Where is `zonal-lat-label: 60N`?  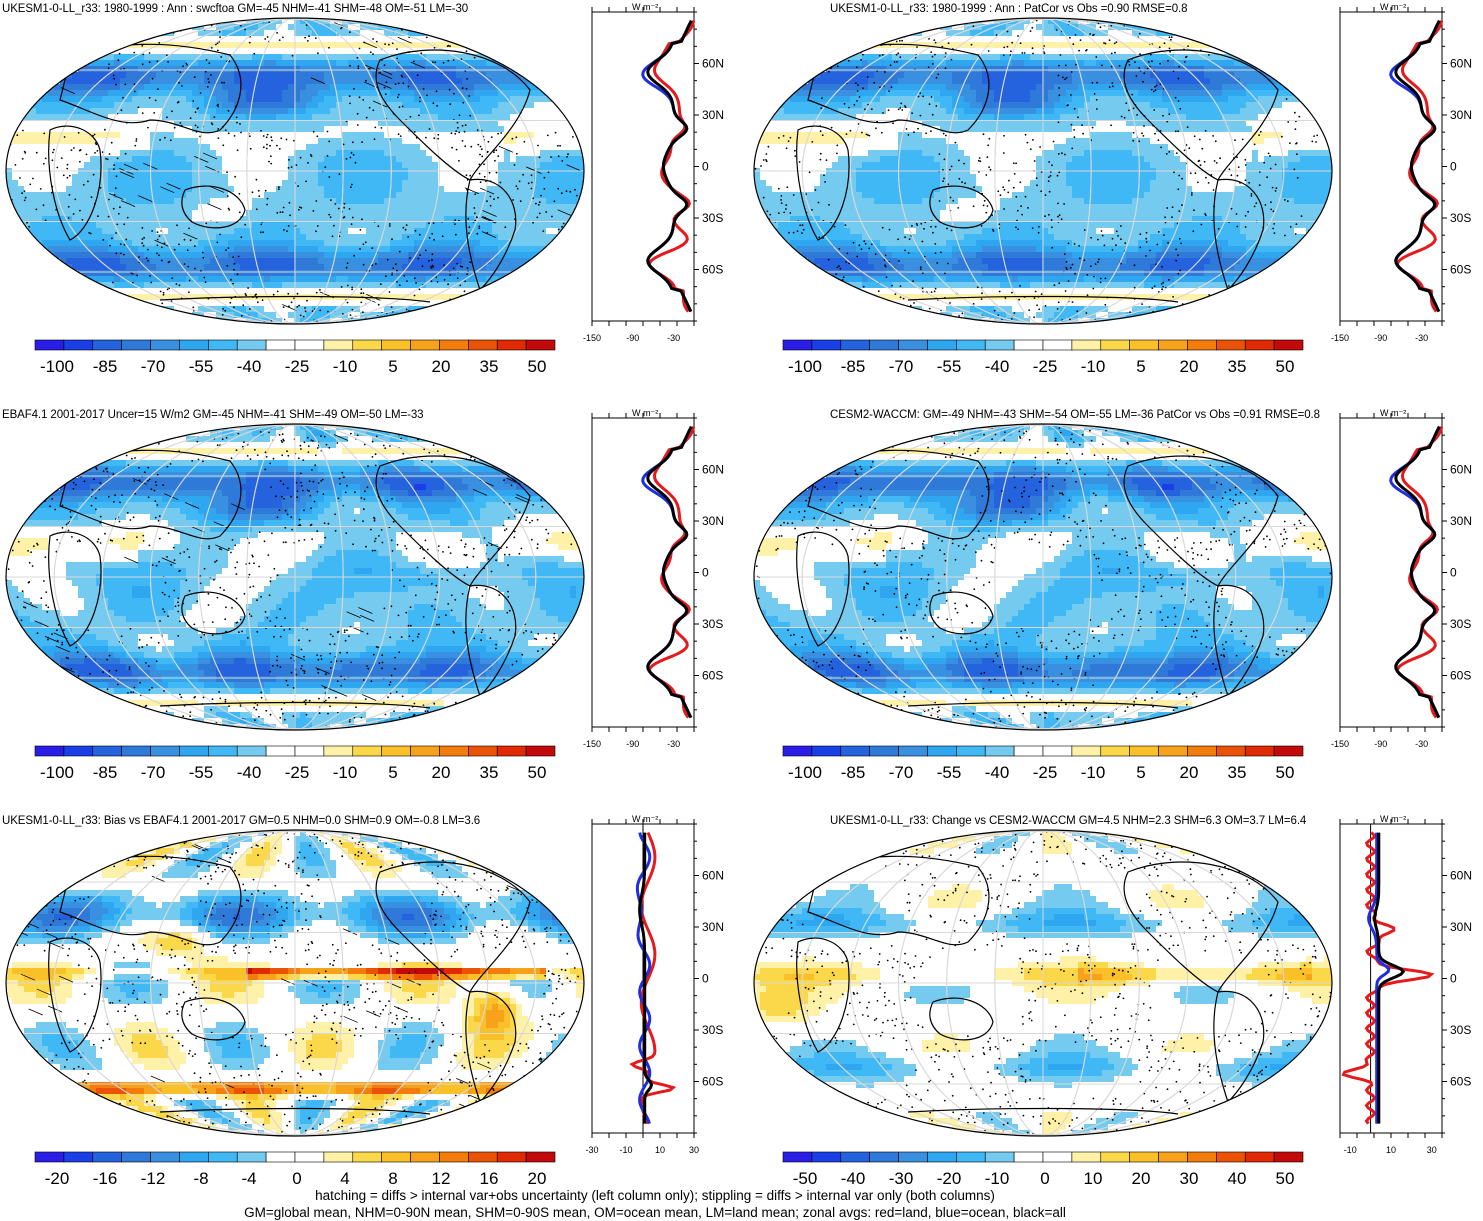 zonal-lat-label: 60N is located at coordinates (713, 64).